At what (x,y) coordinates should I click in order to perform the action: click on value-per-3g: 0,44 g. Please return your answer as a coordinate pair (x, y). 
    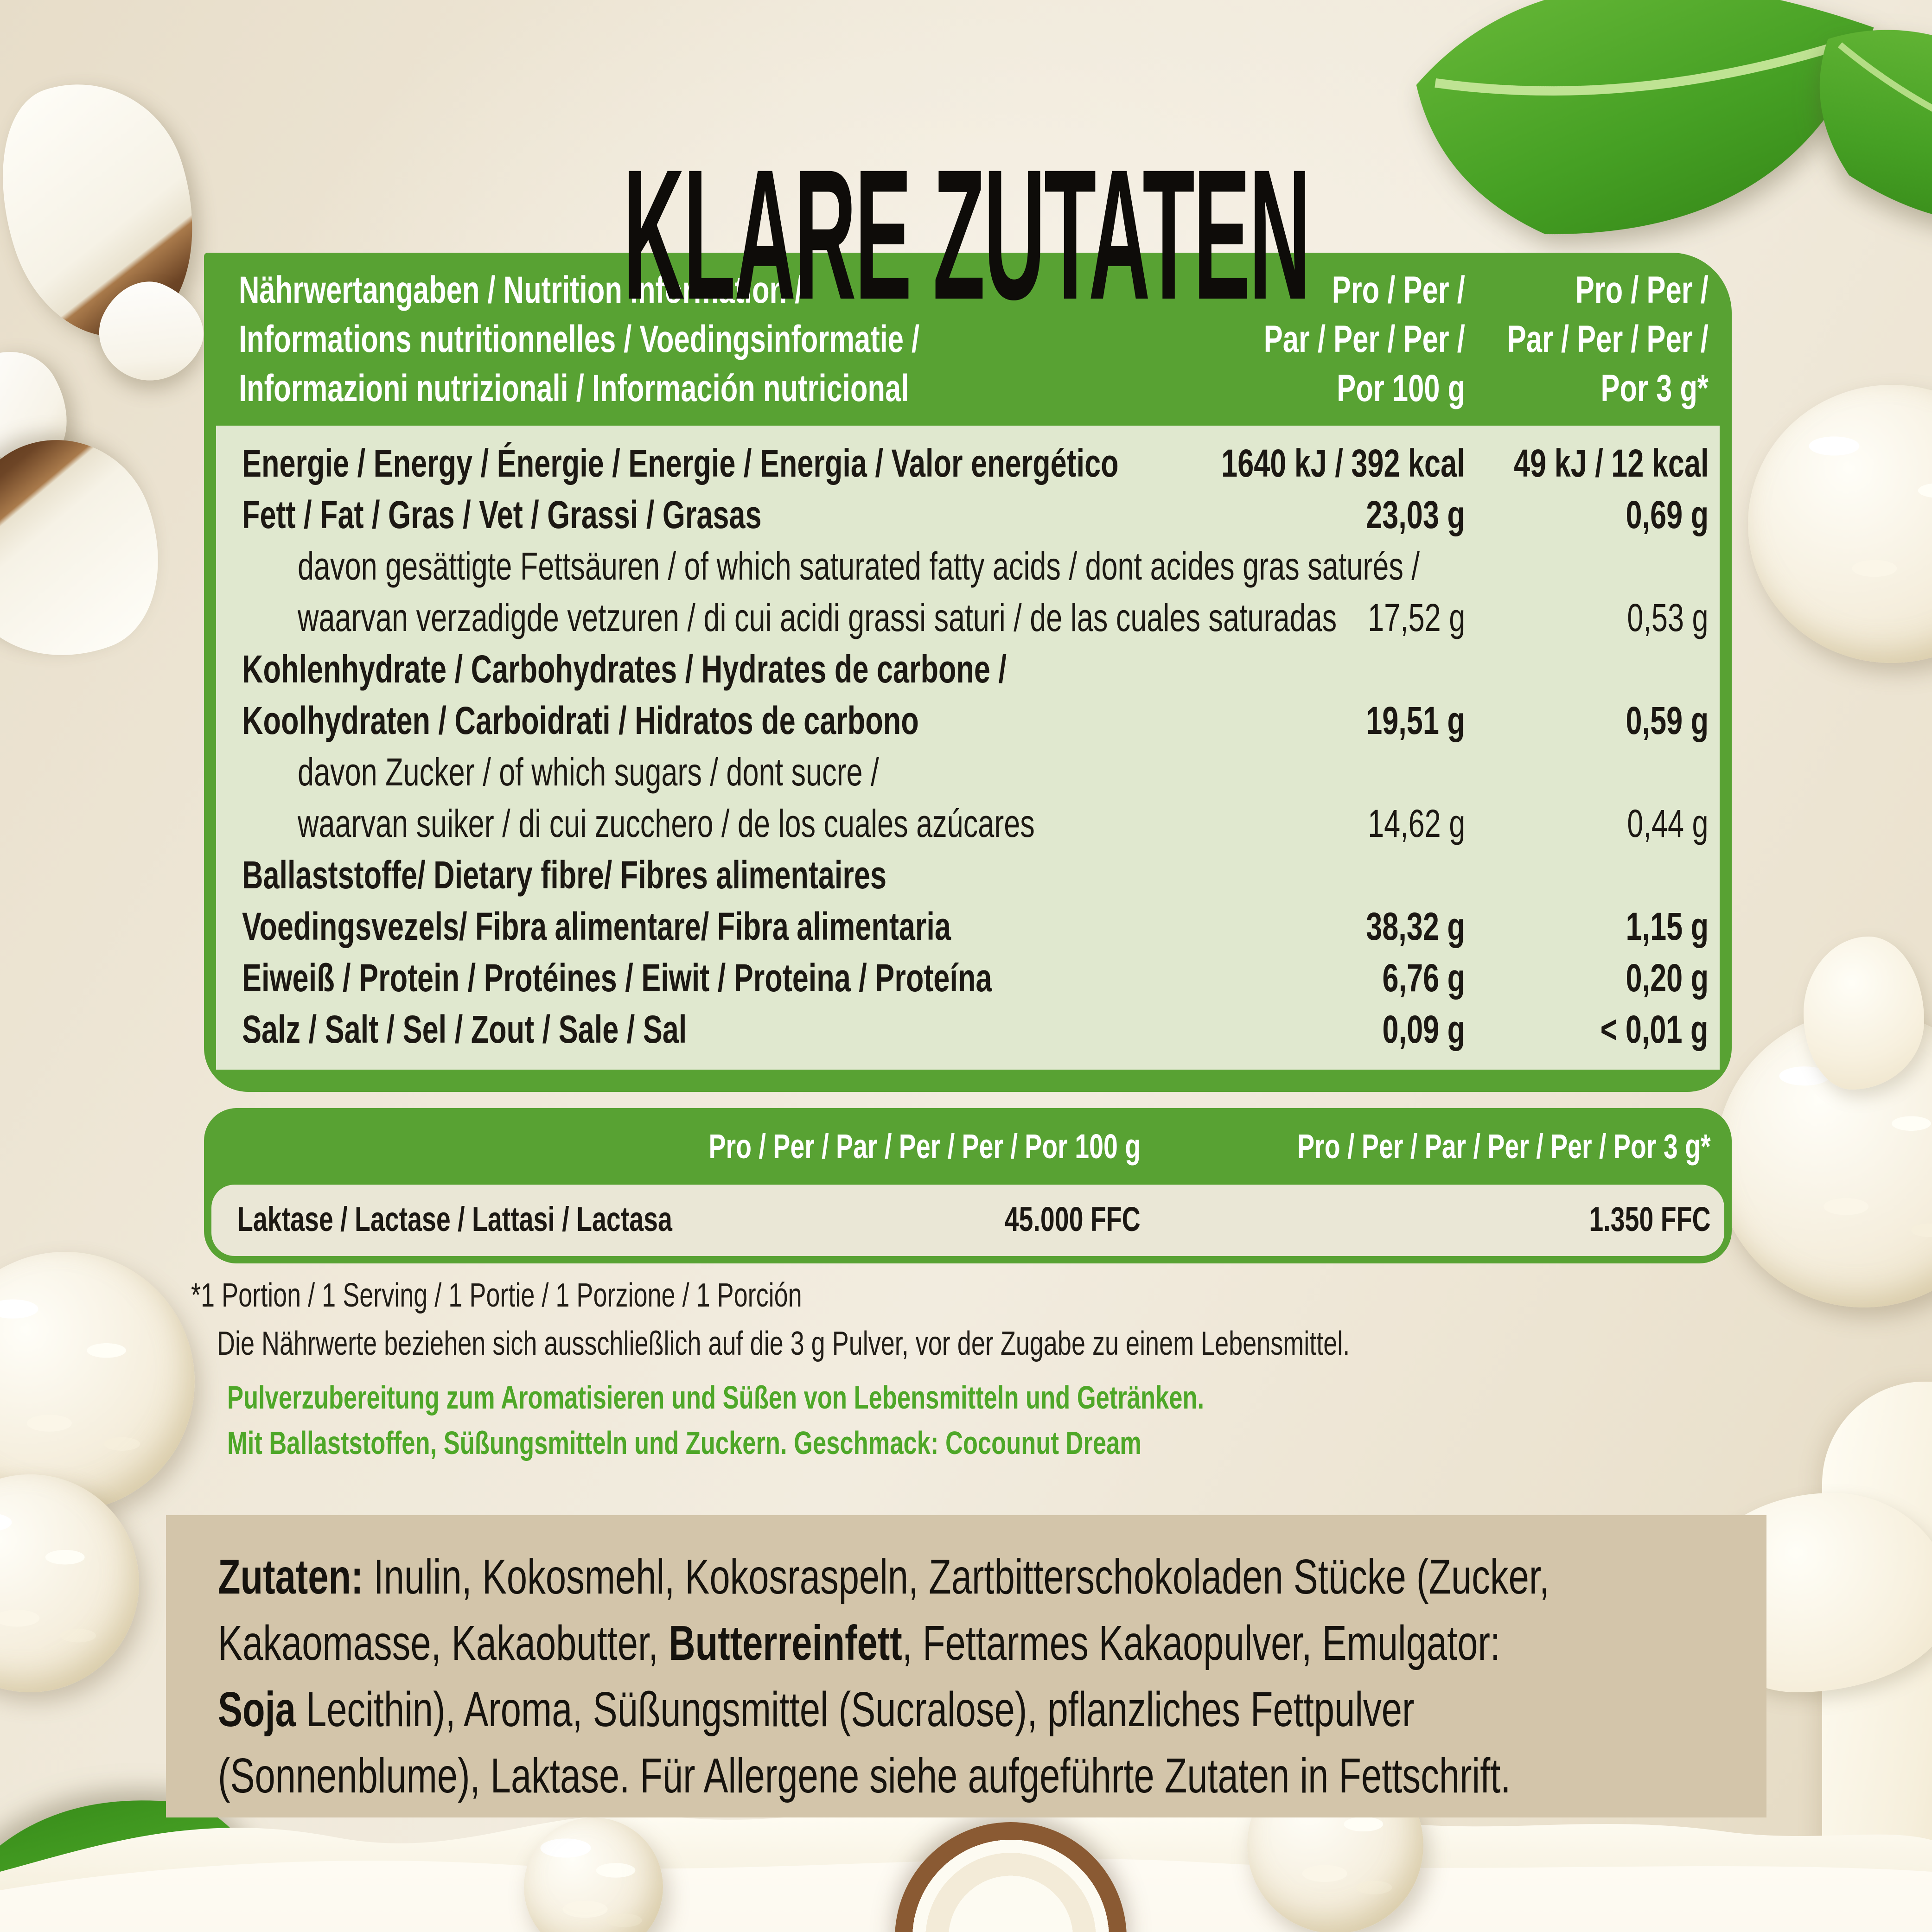
    Looking at the image, I should click on (1668, 823).